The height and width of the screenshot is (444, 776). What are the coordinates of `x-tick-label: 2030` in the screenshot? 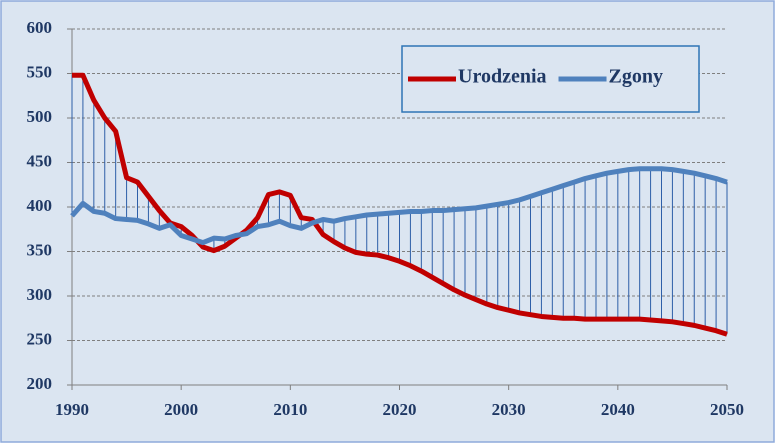 It's located at (509, 409).